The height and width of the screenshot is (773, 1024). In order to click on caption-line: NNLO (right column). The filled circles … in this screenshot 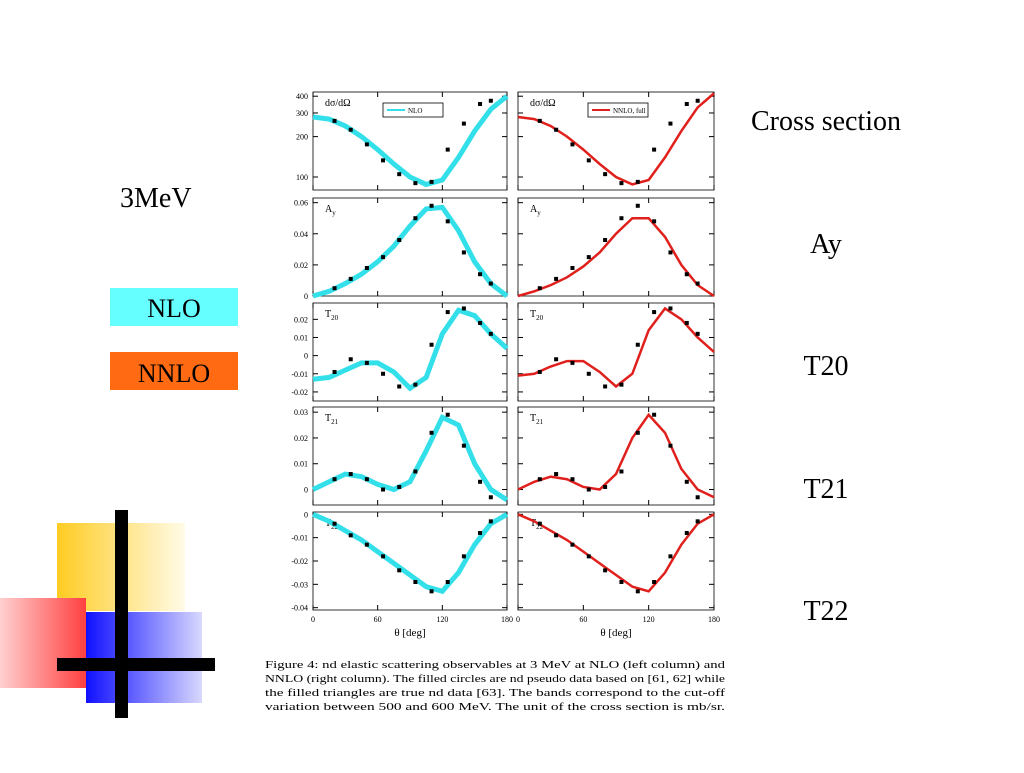, I will do `click(495, 679)`.